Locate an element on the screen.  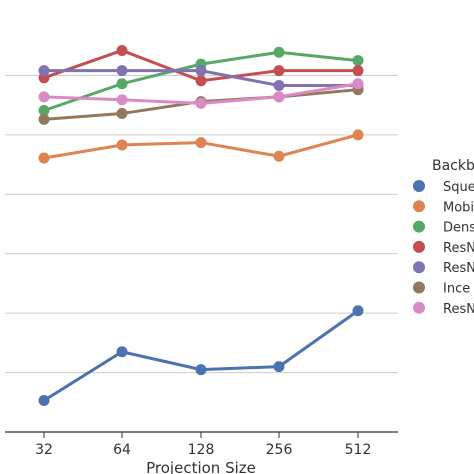
legend-label: Sque is located at coordinates (458, 187).